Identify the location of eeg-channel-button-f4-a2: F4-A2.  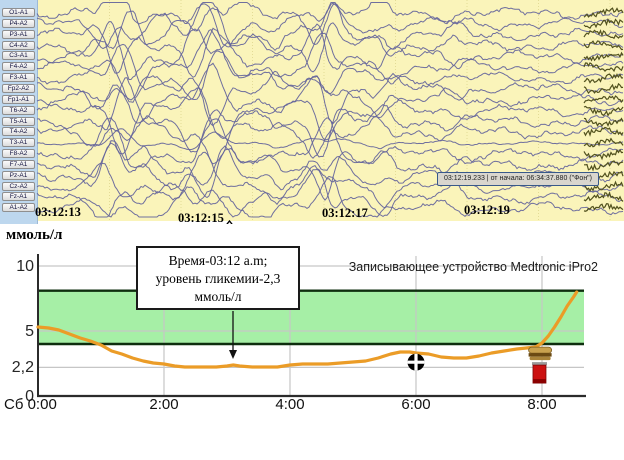
(18, 67).